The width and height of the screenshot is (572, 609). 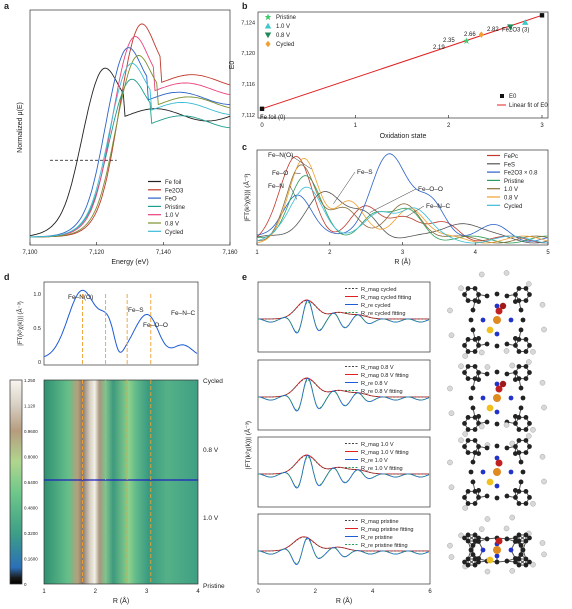 What do you see at coordinates (316, 592) in the screenshot?
I see `panel-e-xtick-label: 2` at bounding box center [316, 592].